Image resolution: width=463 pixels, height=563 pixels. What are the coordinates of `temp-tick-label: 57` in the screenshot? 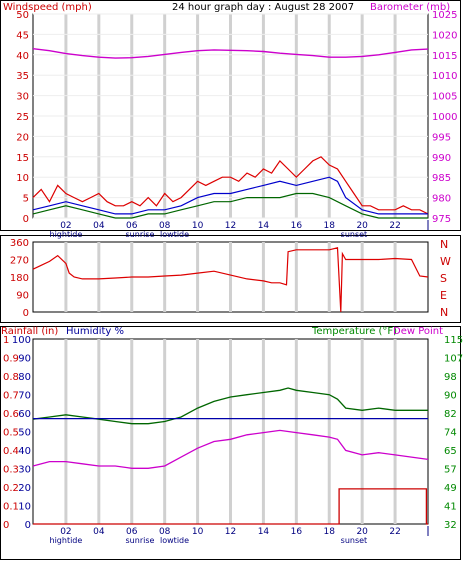 It's located at (450, 470).